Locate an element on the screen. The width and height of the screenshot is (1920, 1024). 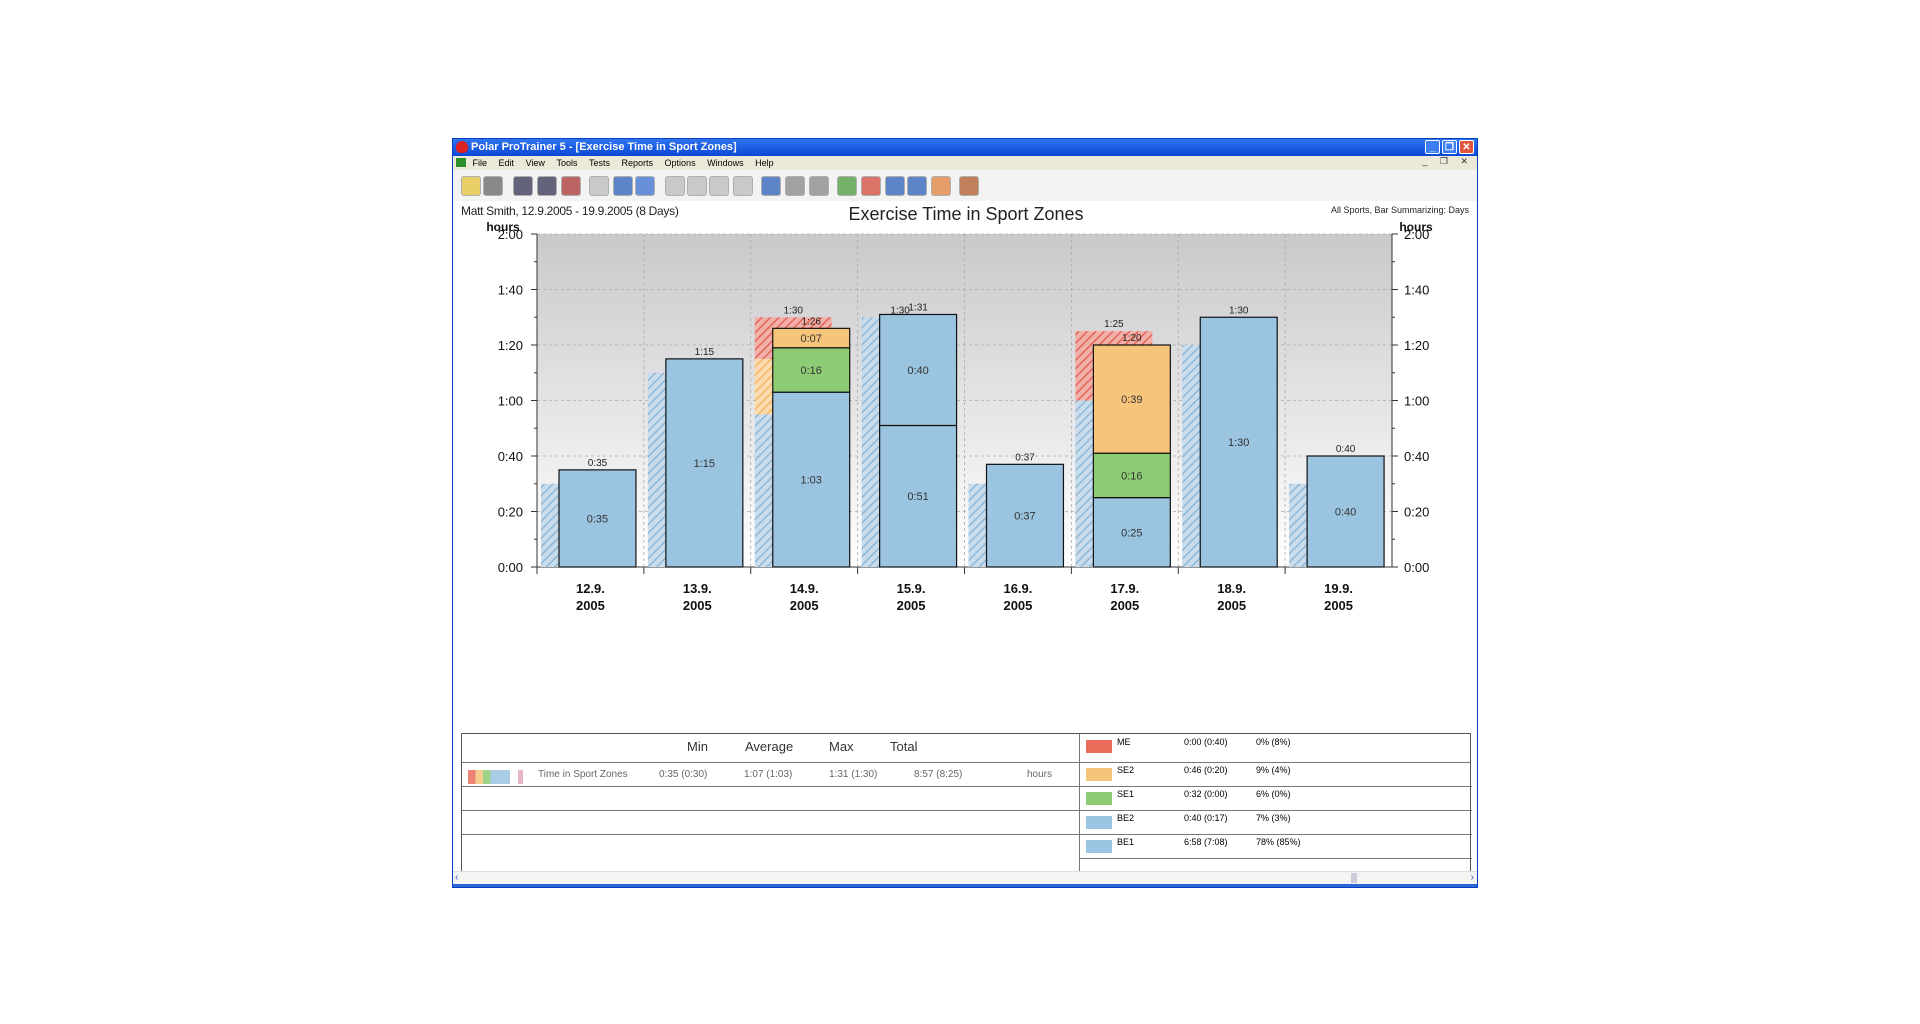
polar-app-icon is located at coordinates (462, 147).